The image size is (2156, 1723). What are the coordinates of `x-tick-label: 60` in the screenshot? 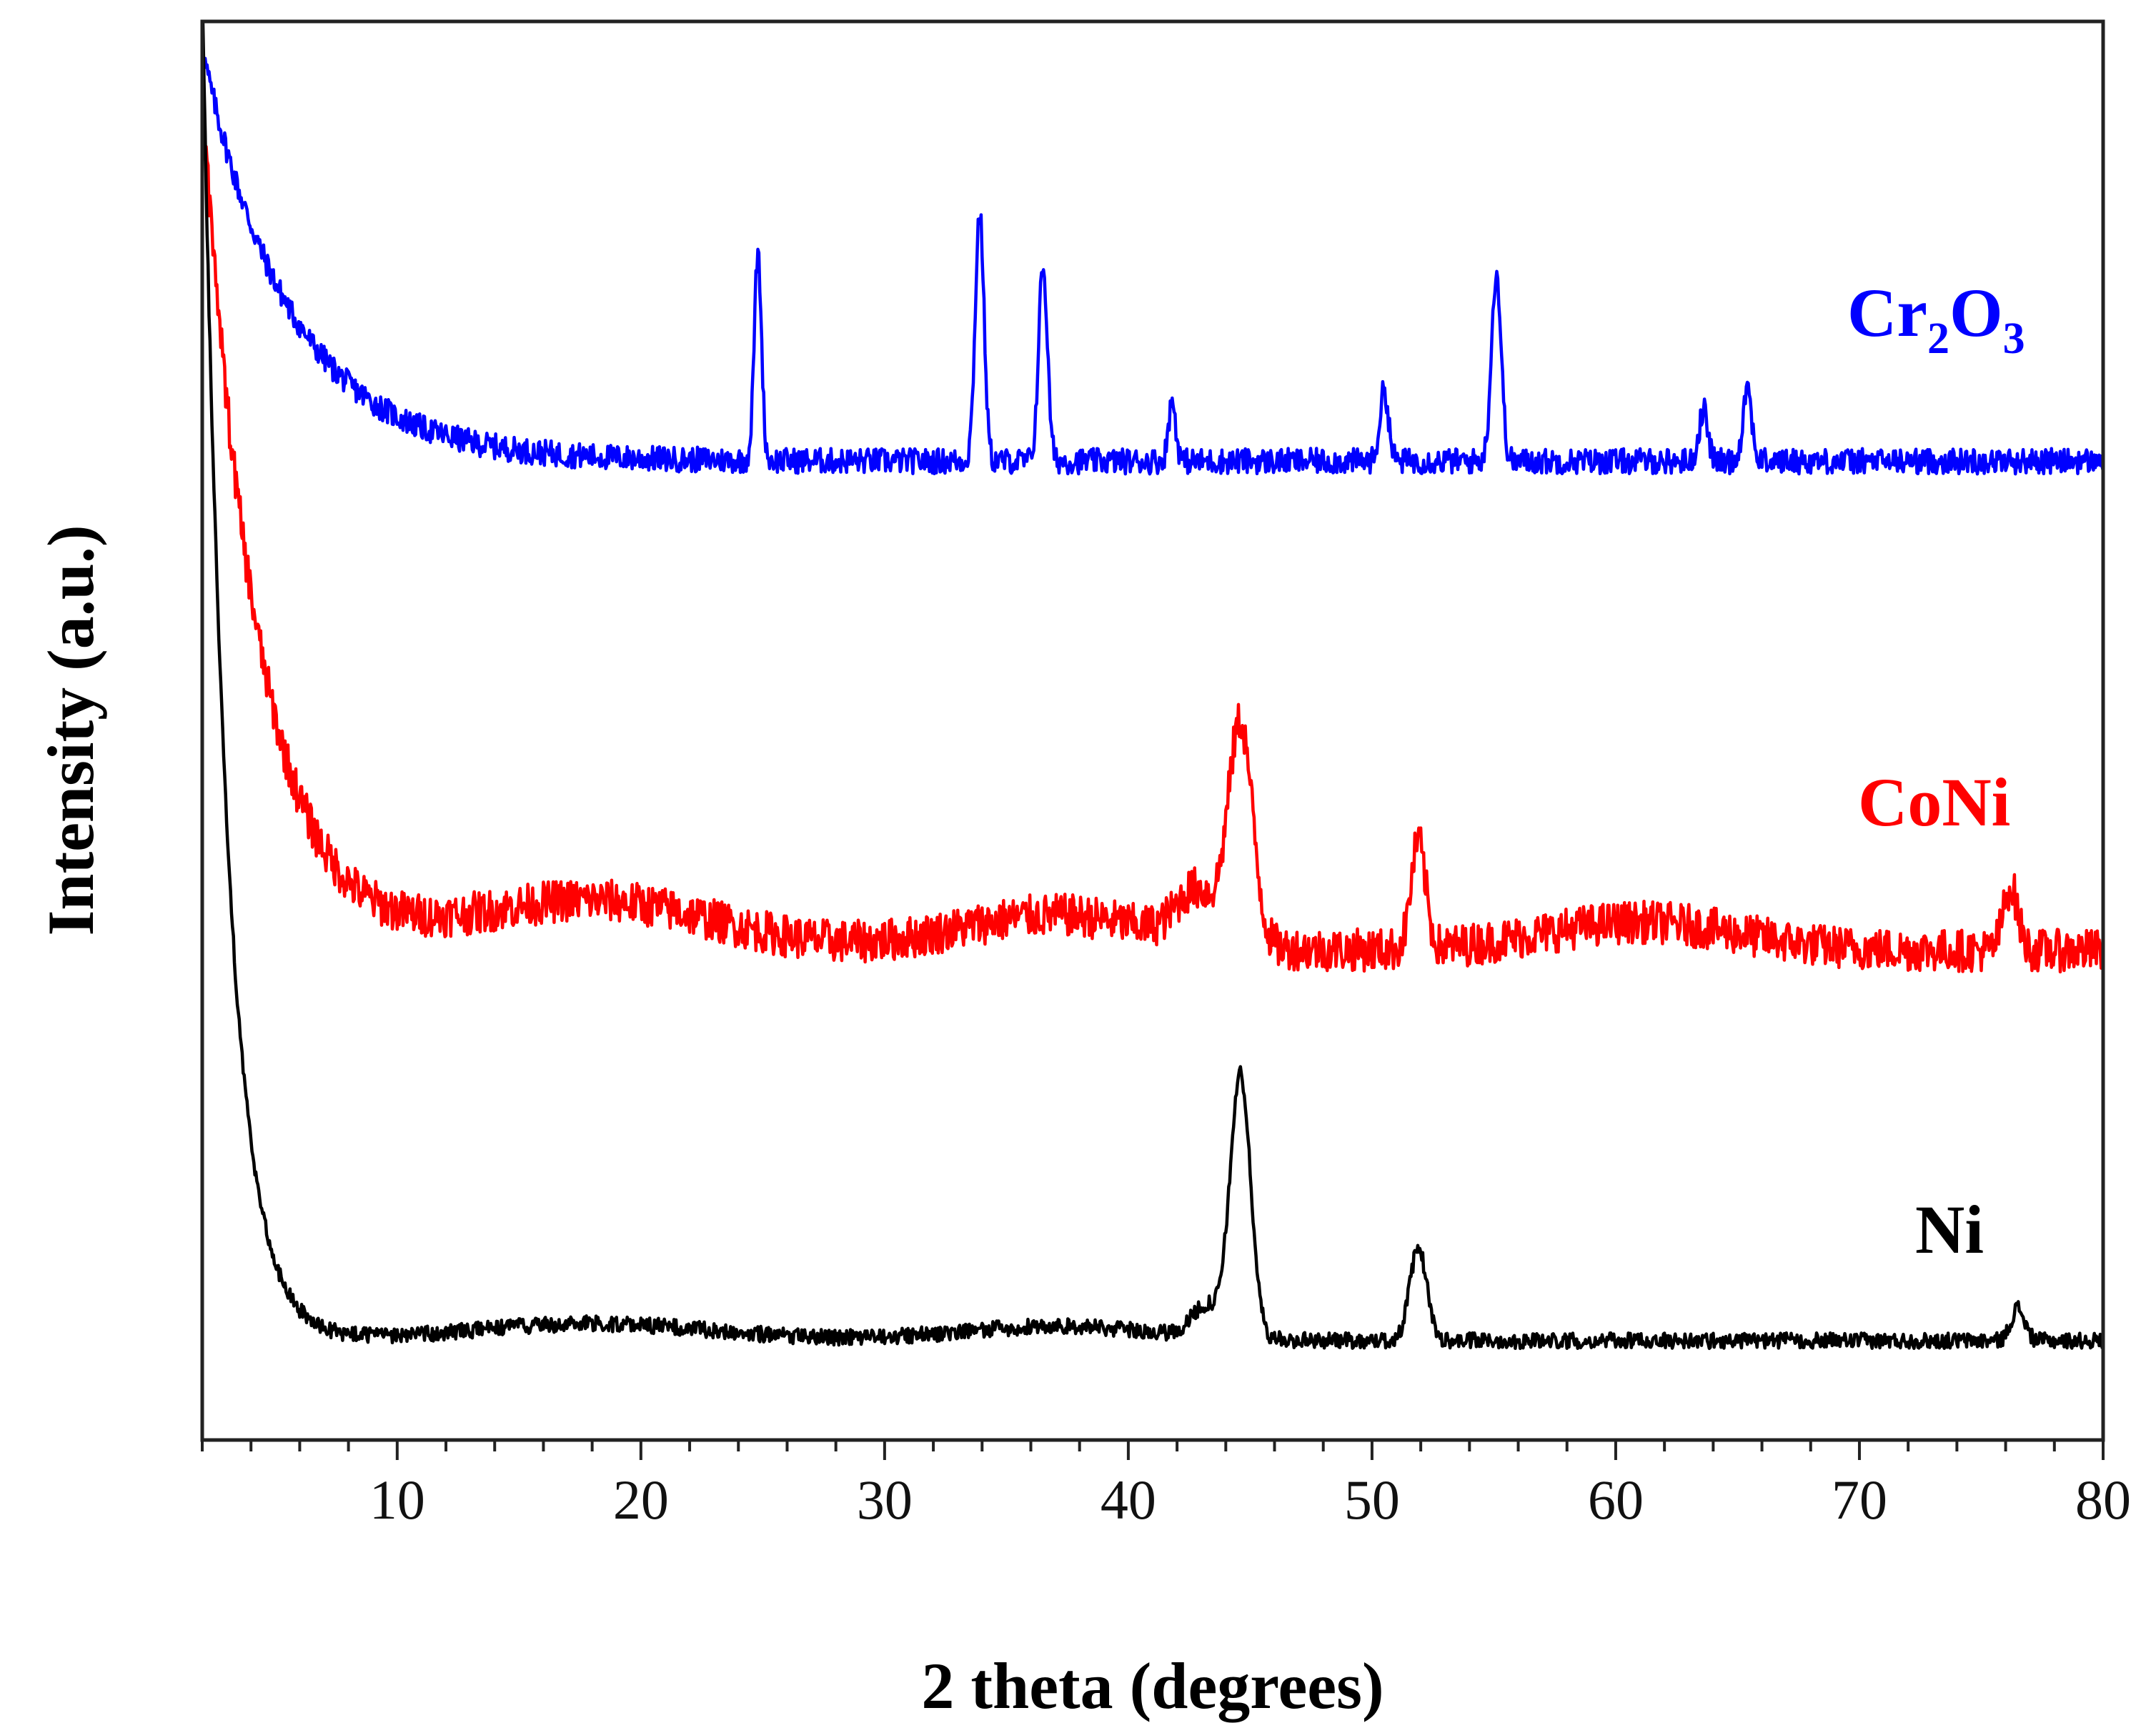 It's located at (1616, 1500).